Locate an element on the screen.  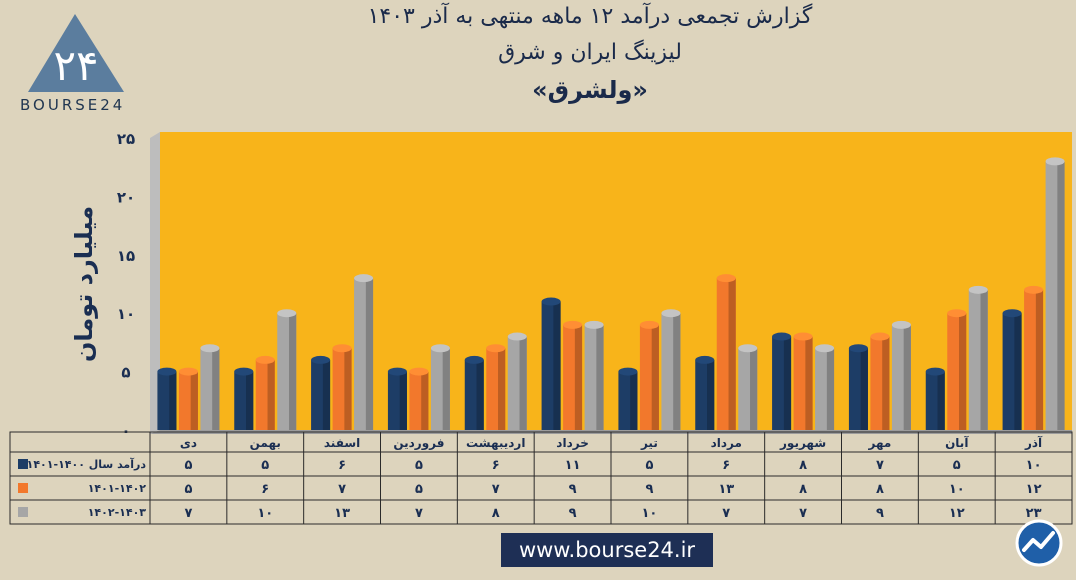
x-tick-label: دی is located at coordinates (188, 443).